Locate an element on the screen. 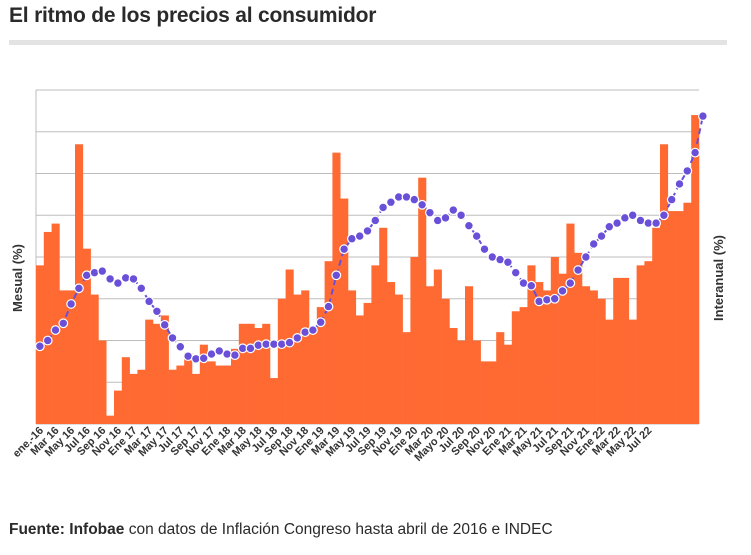 The height and width of the screenshot is (555, 751). chart-title: El ritmo de los precios al consumidor is located at coordinates (193, 15).